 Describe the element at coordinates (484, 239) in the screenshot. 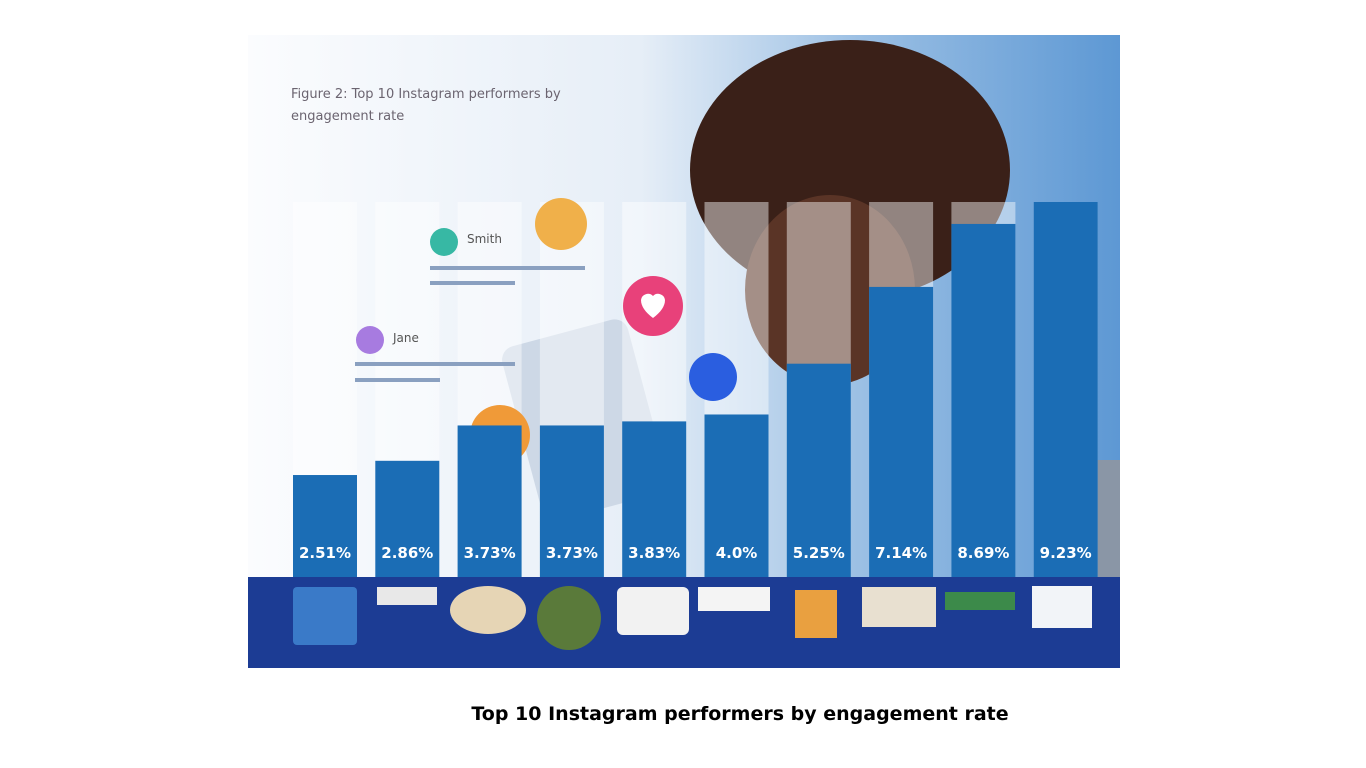

I see `annotation: Smith` at that location.